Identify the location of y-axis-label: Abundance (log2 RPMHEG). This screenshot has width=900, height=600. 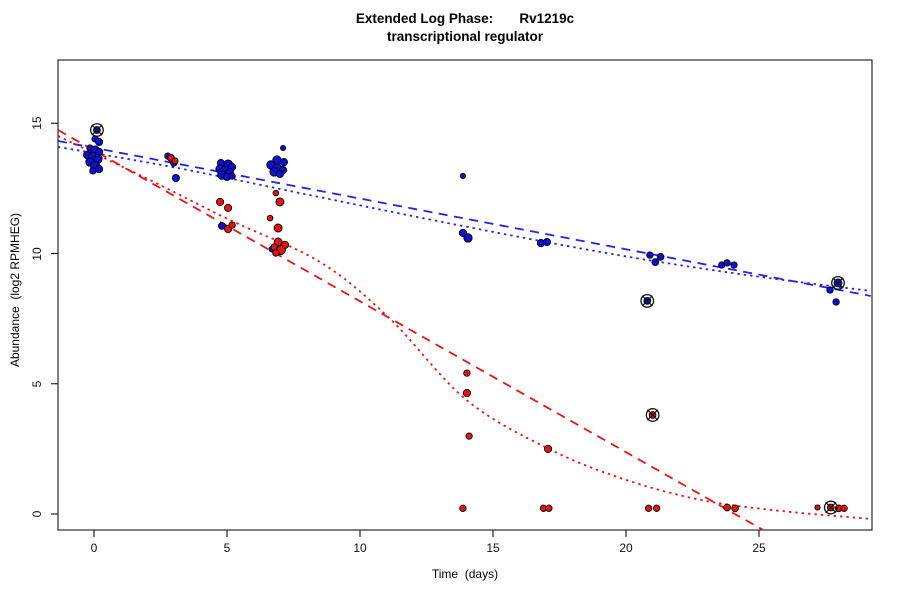
(15, 290).